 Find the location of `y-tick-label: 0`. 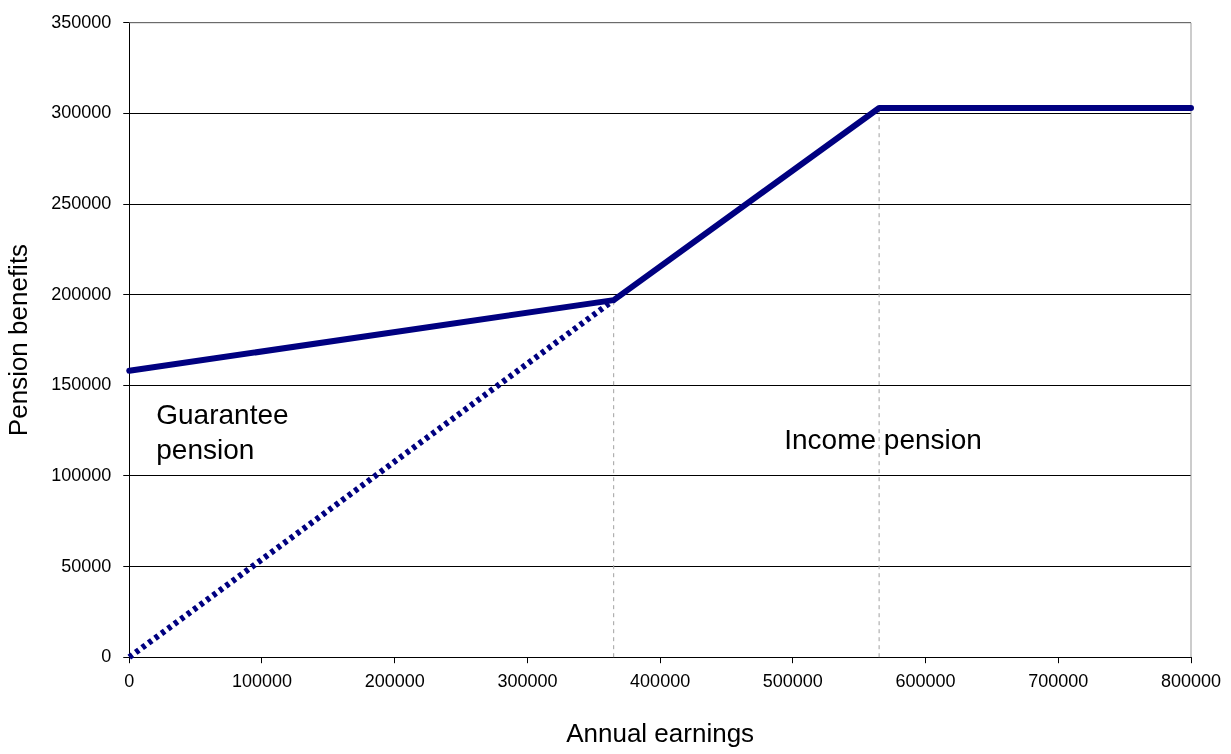

y-tick-label: 0 is located at coordinates (106, 656).